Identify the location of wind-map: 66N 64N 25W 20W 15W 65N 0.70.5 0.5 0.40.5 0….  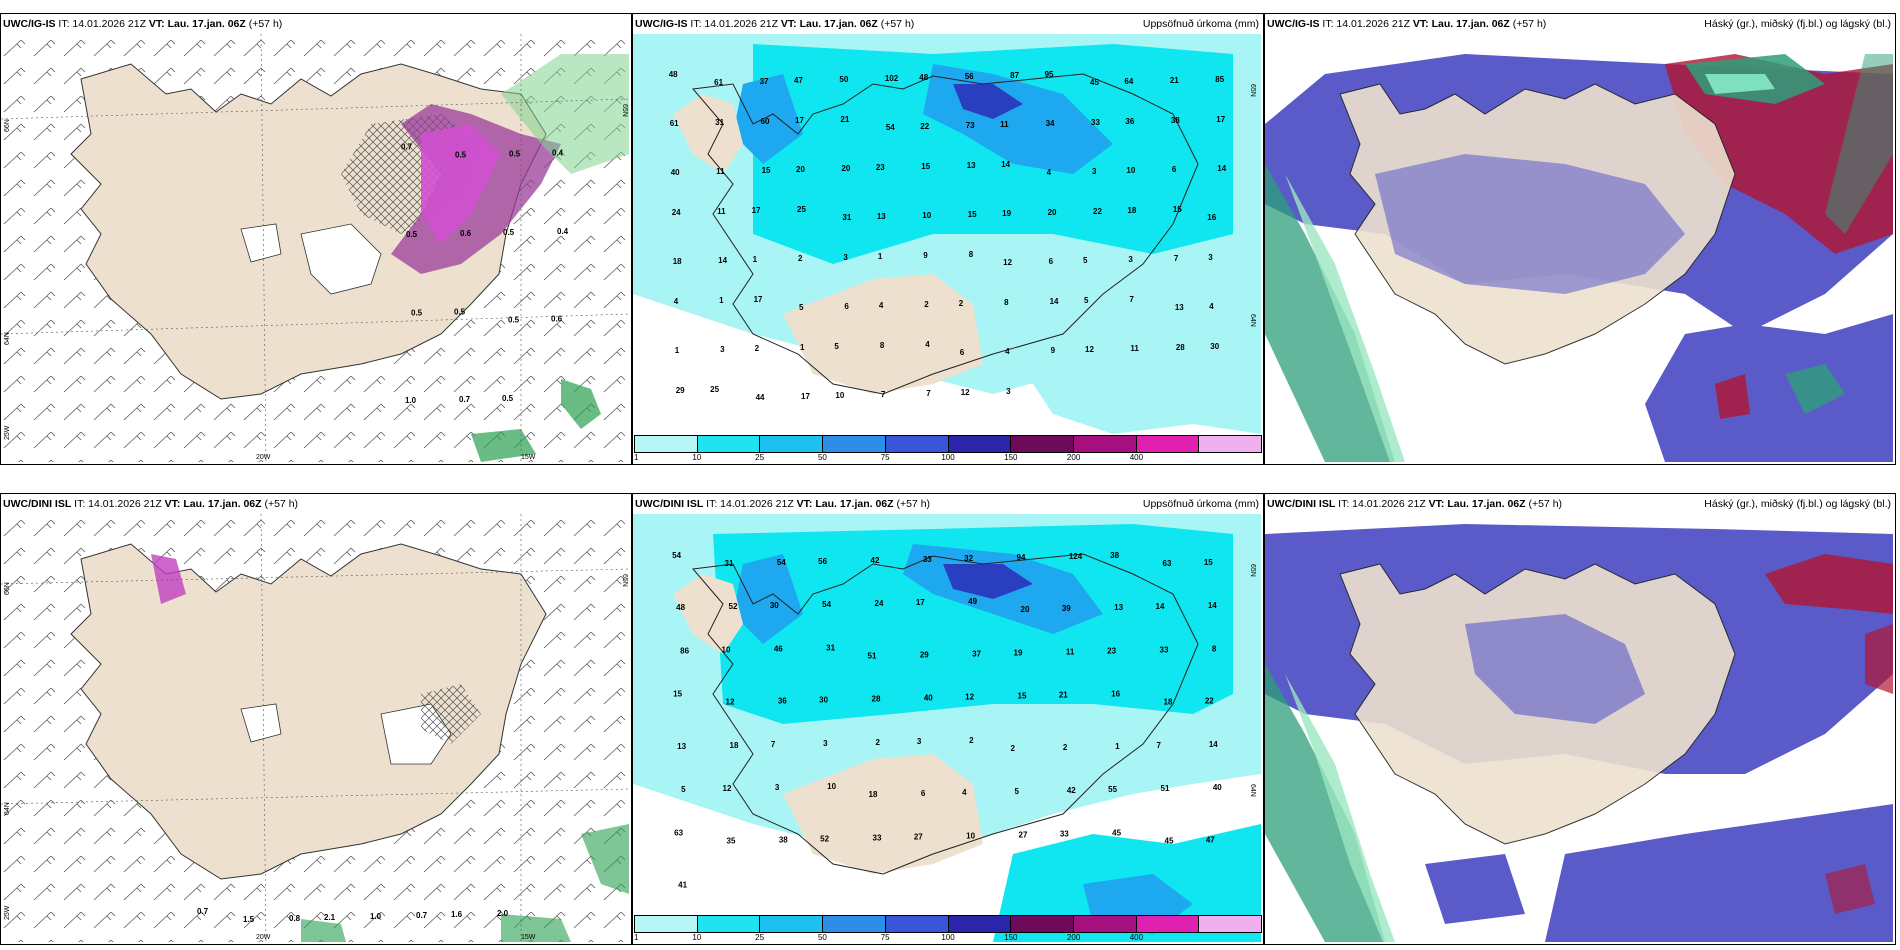
(315, 248).